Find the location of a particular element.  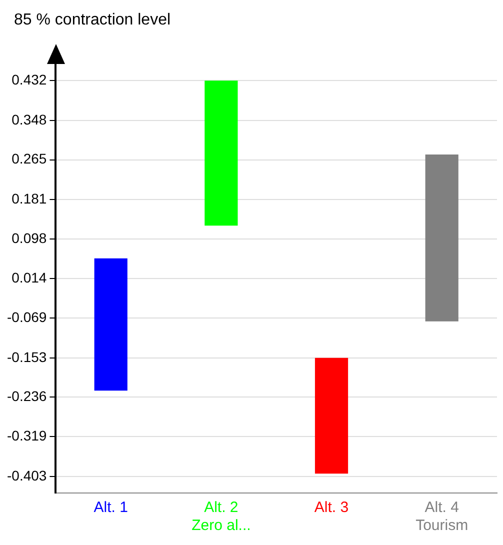

y-tick-label: 0.265 is located at coordinates (29, 158).